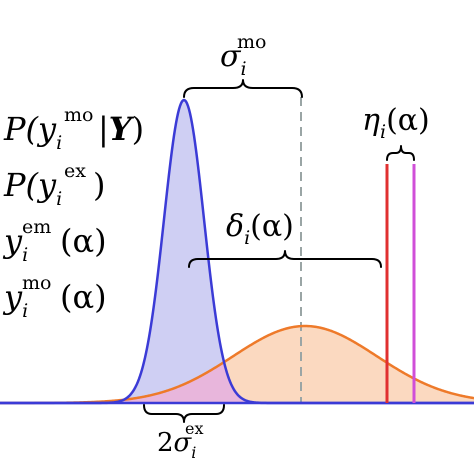  What do you see at coordinates (54, 297) in the screenshot?
I see `legend-model-label: yimo (α)` at bounding box center [54, 297].